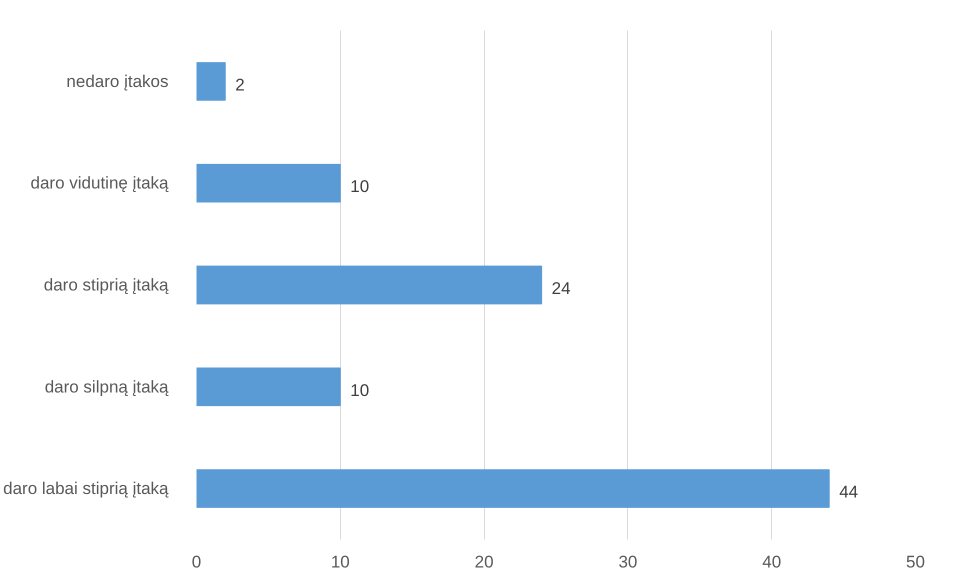 Image resolution: width=957 pixels, height=580 pixels. Describe the element at coordinates (484, 562) in the screenshot. I see `x-tick-label: 20` at that location.